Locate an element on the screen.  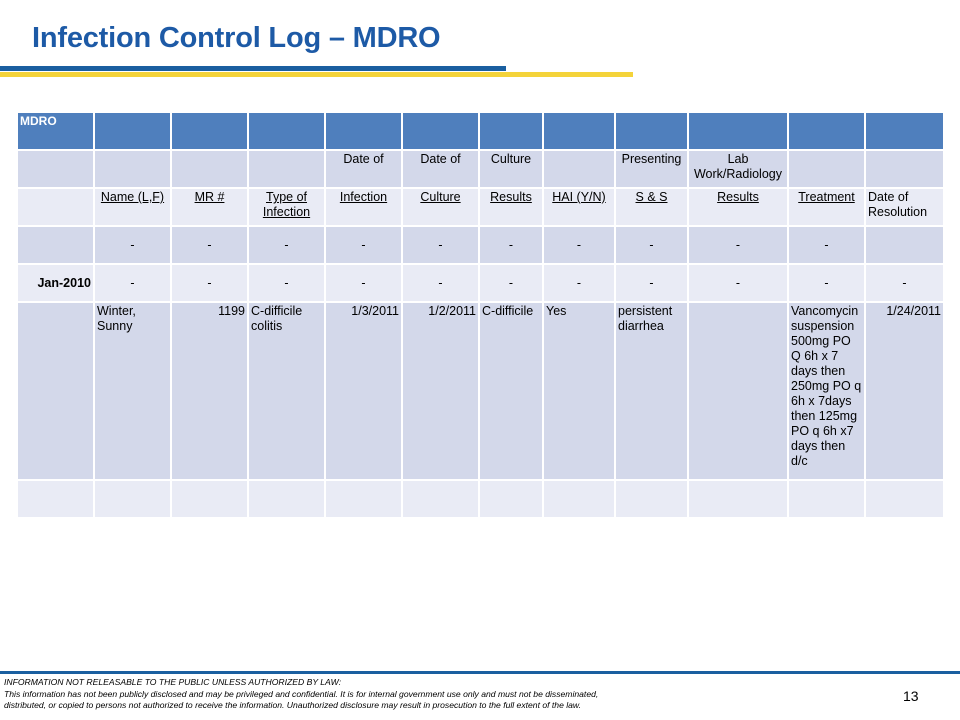
cell-symptoms: persistent diarrhea is located at coordinates (651, 391).